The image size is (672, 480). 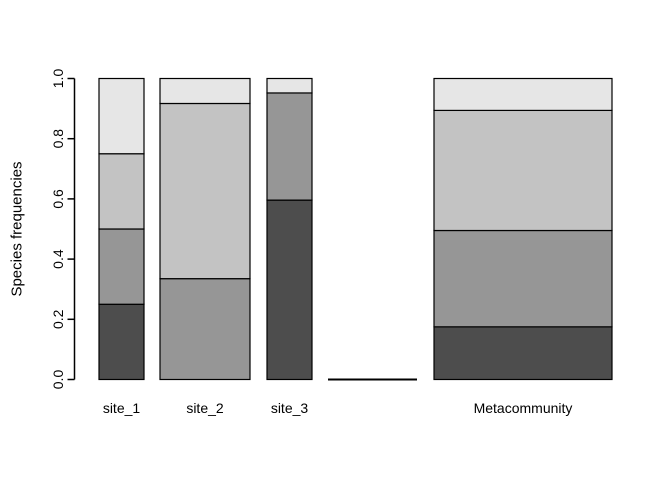 What do you see at coordinates (58, 319) in the screenshot?
I see `y-tick-label: 0.2` at bounding box center [58, 319].